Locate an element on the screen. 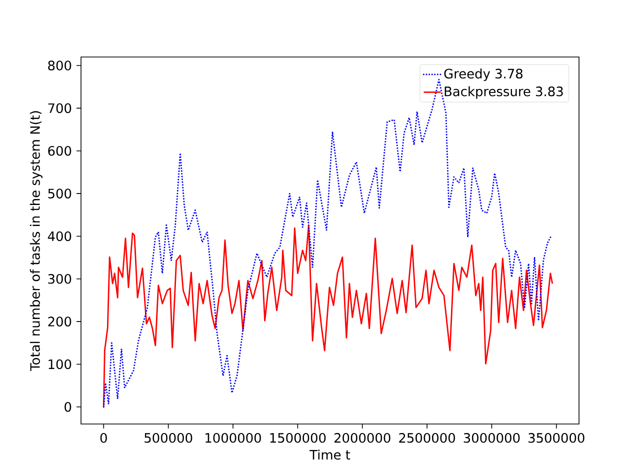 The height and width of the screenshot is (476, 640). x-tick-label: 3000000 is located at coordinates (492, 438).